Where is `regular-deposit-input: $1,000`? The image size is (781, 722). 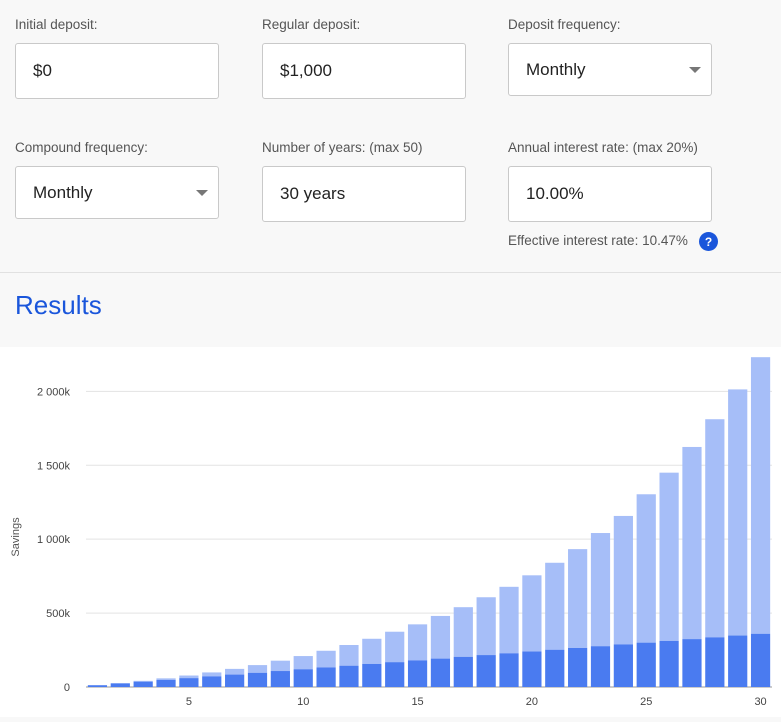 regular-deposit-input: $1,000 is located at coordinates (364, 71).